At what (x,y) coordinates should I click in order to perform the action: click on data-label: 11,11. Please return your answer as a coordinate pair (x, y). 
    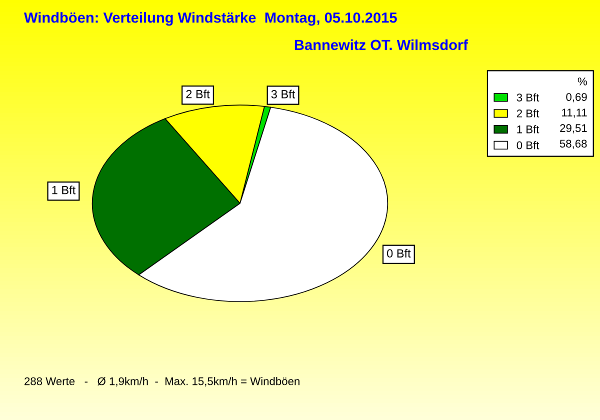
    Looking at the image, I should click on (574, 113).